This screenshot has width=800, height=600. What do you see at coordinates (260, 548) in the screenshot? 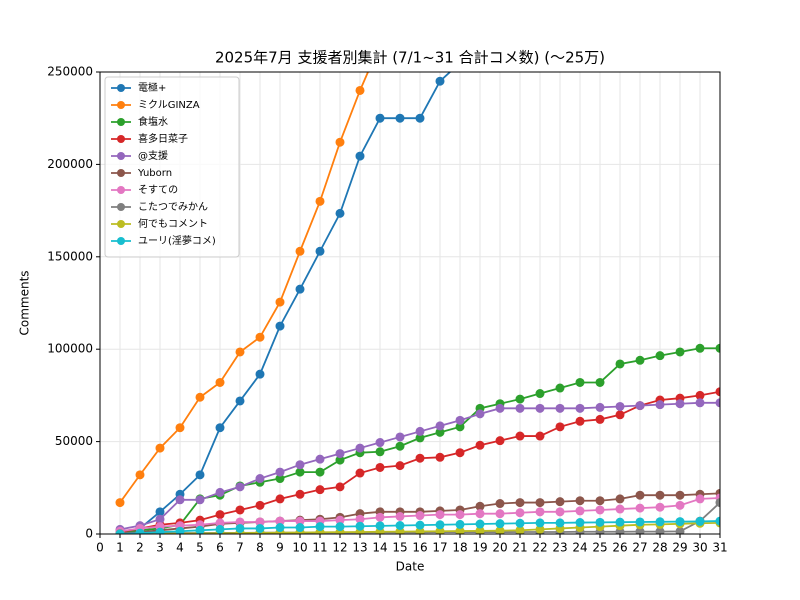
I see `x-tick-label: 8` at bounding box center [260, 548].